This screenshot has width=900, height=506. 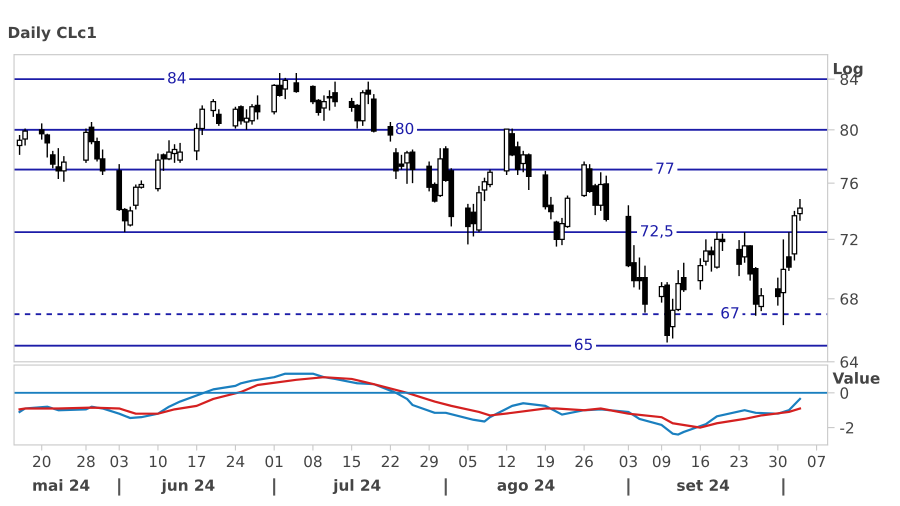 I want to click on ref-line-label: 72,5, so click(x=656, y=231).